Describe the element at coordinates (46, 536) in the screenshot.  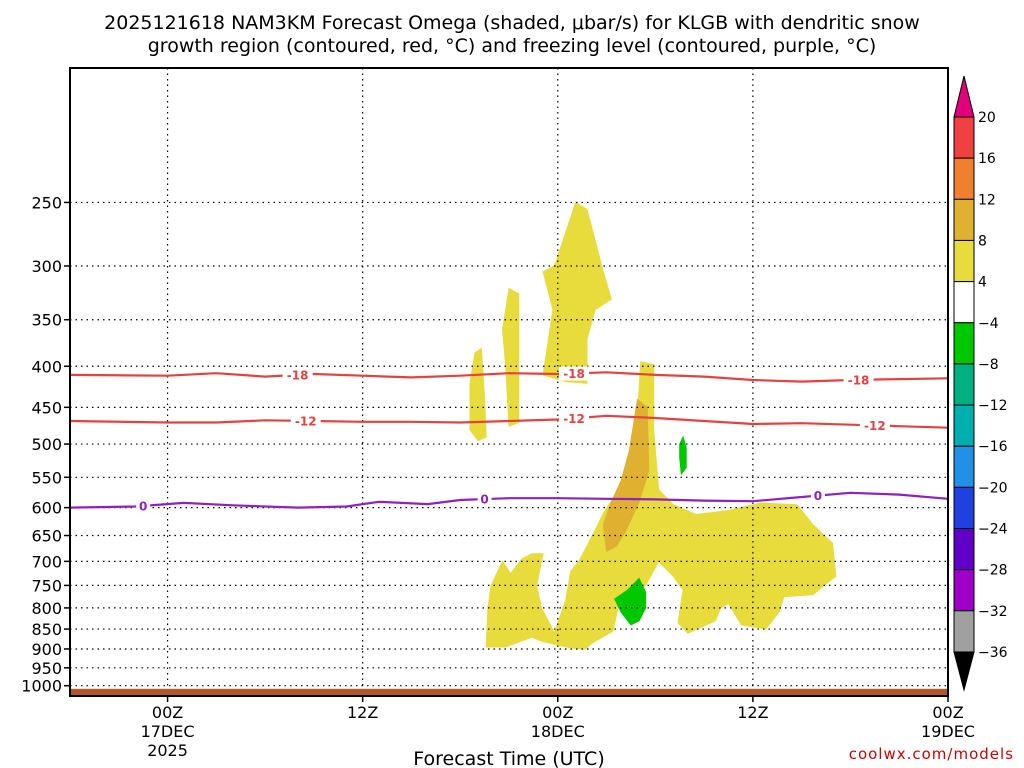
I see `y-tick-label-650: 650` at that location.